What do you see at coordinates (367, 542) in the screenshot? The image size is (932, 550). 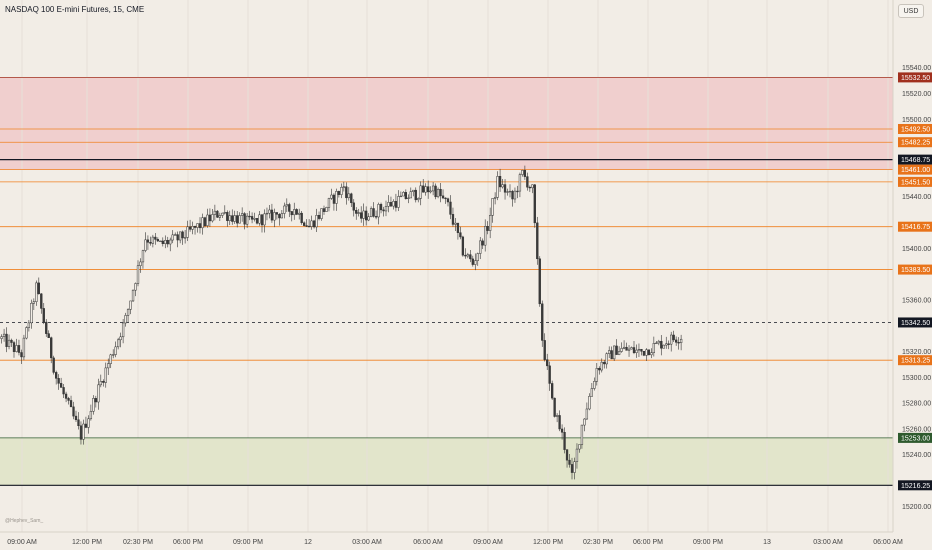 I see `x-tick-label: 03:00 AM` at bounding box center [367, 542].